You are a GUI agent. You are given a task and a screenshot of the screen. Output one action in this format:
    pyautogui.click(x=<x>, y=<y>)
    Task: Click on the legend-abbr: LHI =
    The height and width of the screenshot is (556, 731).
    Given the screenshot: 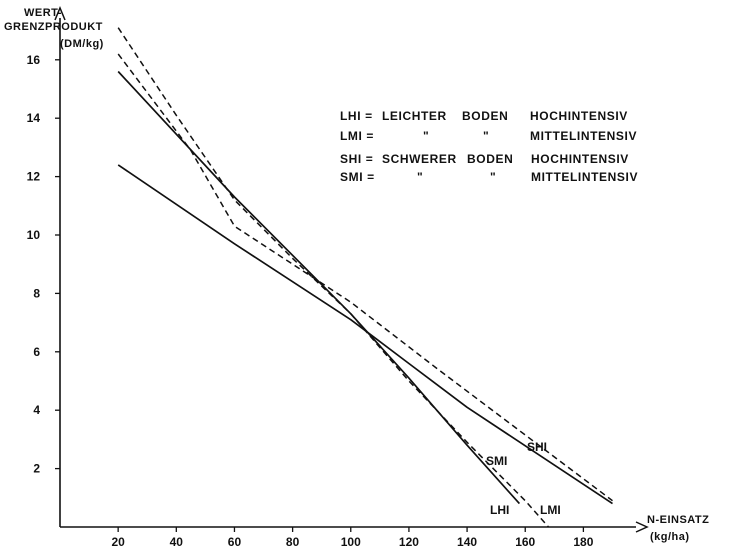 What is the action you would take?
    pyautogui.click(x=356, y=116)
    